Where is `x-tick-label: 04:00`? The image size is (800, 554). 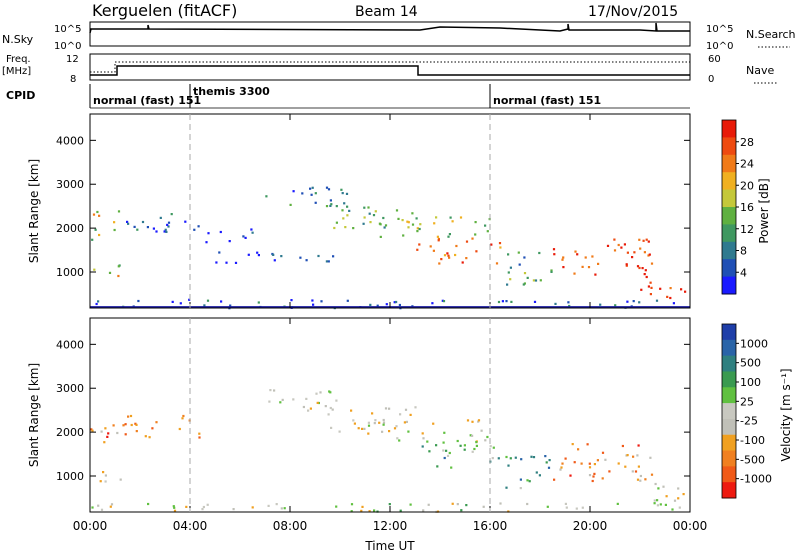
x-tick-label: 04:00 is located at coordinates (190, 526).